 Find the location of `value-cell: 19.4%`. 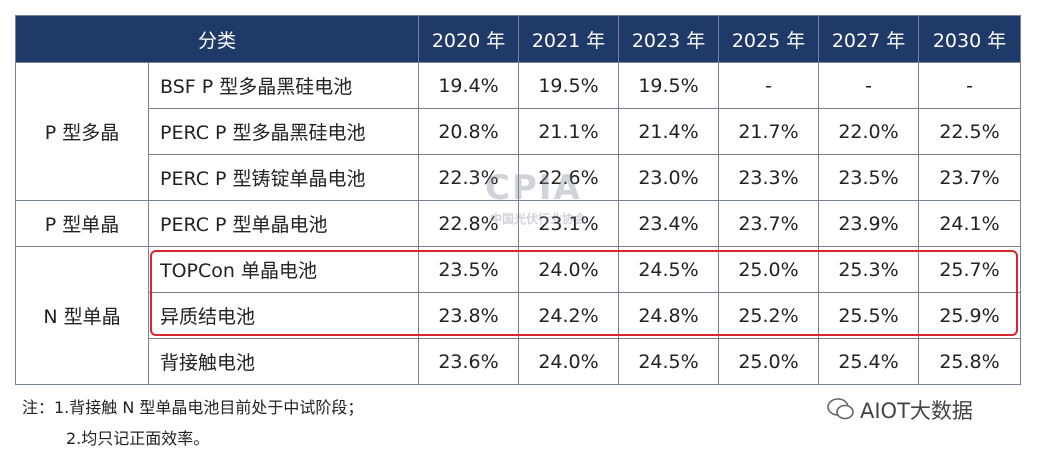

value-cell: 19.4% is located at coordinates (469, 85).